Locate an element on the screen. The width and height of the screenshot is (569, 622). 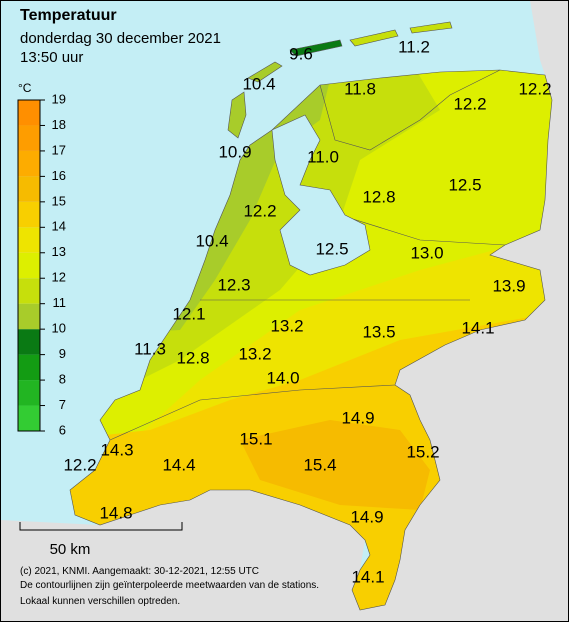
station-value: 13.5 is located at coordinates (378, 331).